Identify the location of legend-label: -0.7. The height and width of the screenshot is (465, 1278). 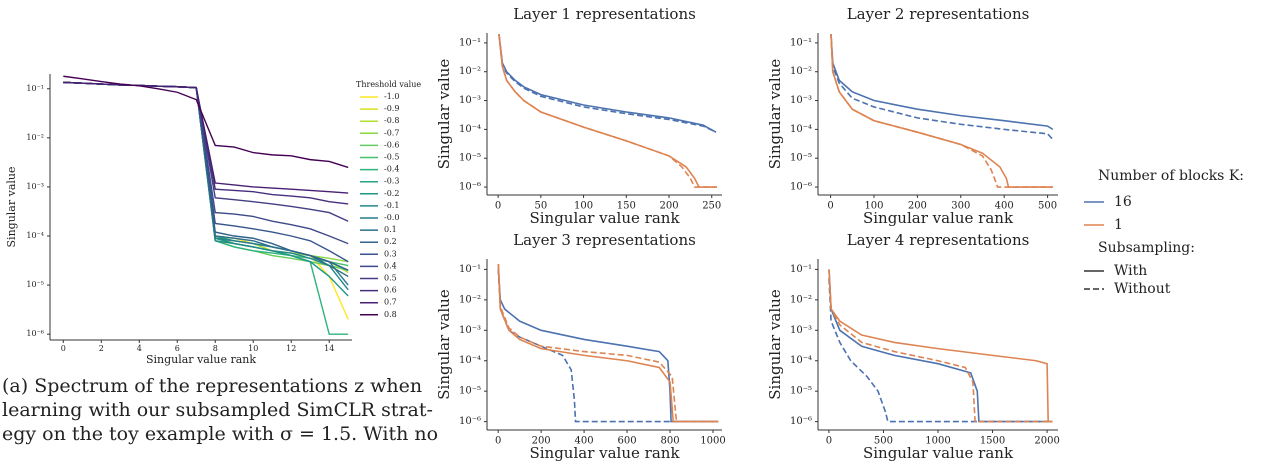
(391, 132).